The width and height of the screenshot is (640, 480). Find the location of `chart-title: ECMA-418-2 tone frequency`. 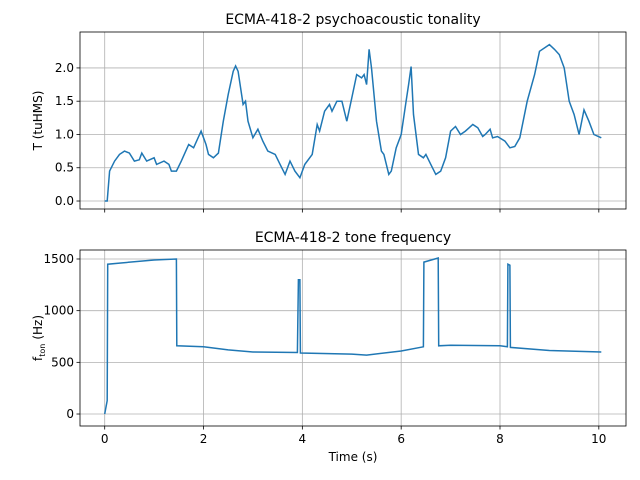

chart-title: ECMA-418-2 tone frequency is located at coordinates (353, 238).